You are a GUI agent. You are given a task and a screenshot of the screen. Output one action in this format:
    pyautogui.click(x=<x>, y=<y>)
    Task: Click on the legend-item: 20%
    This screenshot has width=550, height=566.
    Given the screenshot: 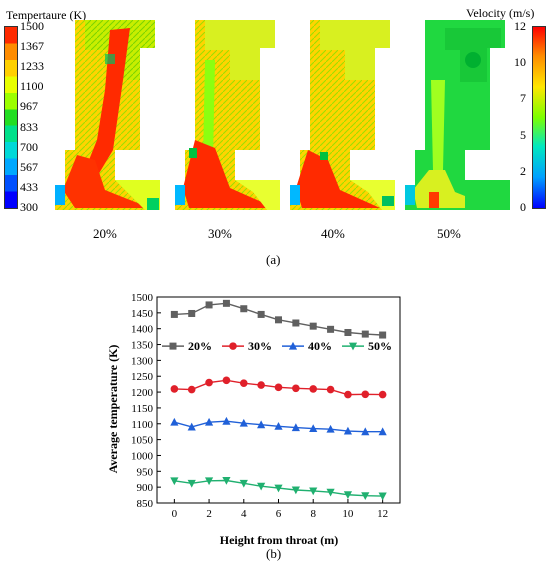 What is the action you would take?
    pyautogui.click(x=187, y=346)
    